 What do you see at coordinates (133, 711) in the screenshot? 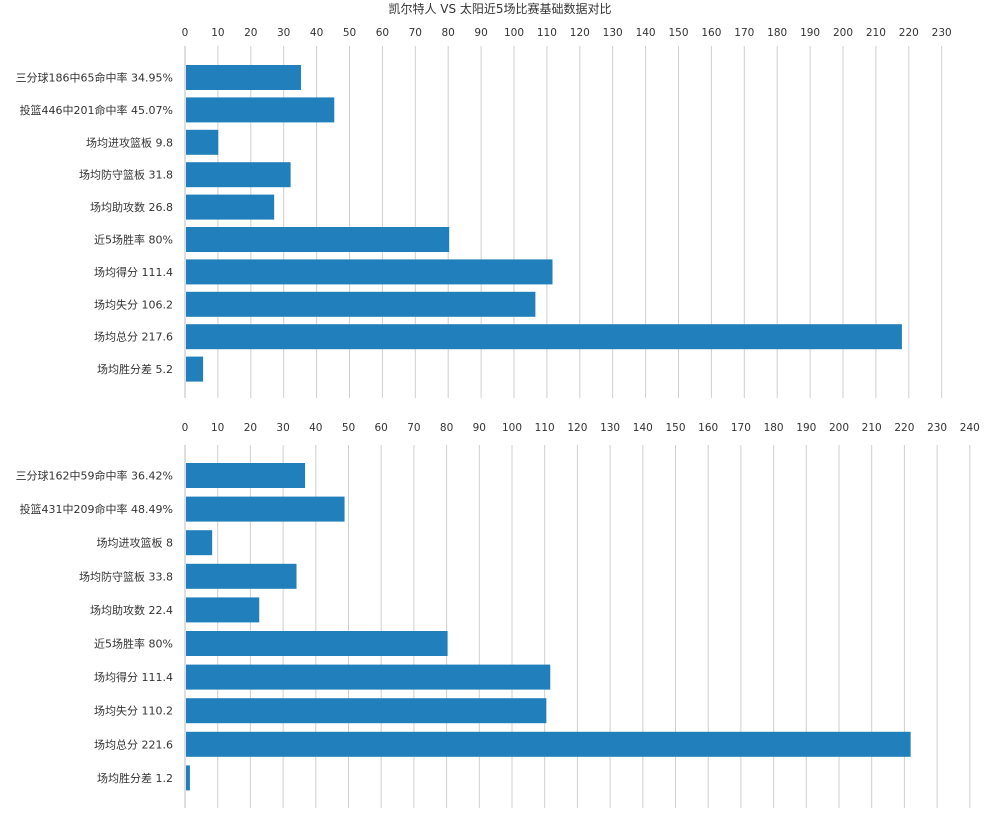
I see `category-label: 场均失分 110.2` at bounding box center [133, 711].